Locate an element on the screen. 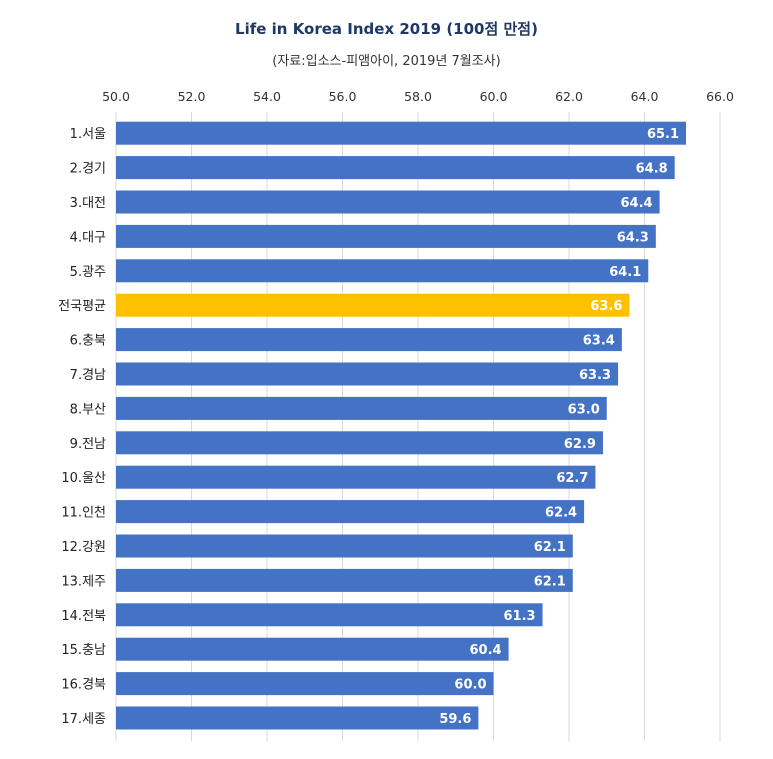  category-label: 1.서울 is located at coordinates (88, 134).